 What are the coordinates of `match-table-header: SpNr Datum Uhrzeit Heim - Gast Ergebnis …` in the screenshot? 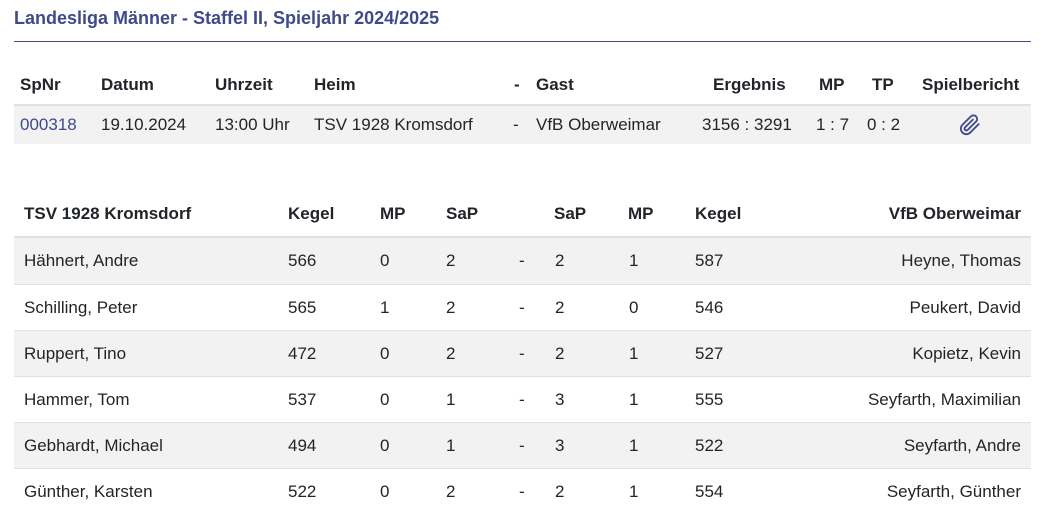 It's located at (522, 86).